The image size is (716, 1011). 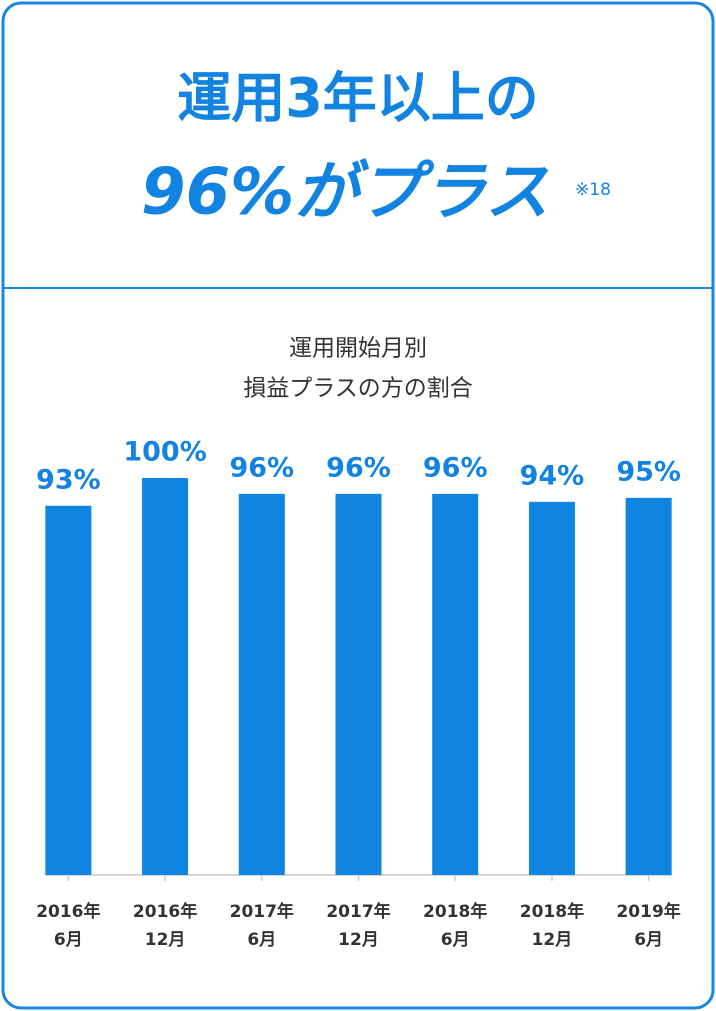 What do you see at coordinates (68, 479) in the screenshot?
I see `value-label: 93%` at bounding box center [68, 479].